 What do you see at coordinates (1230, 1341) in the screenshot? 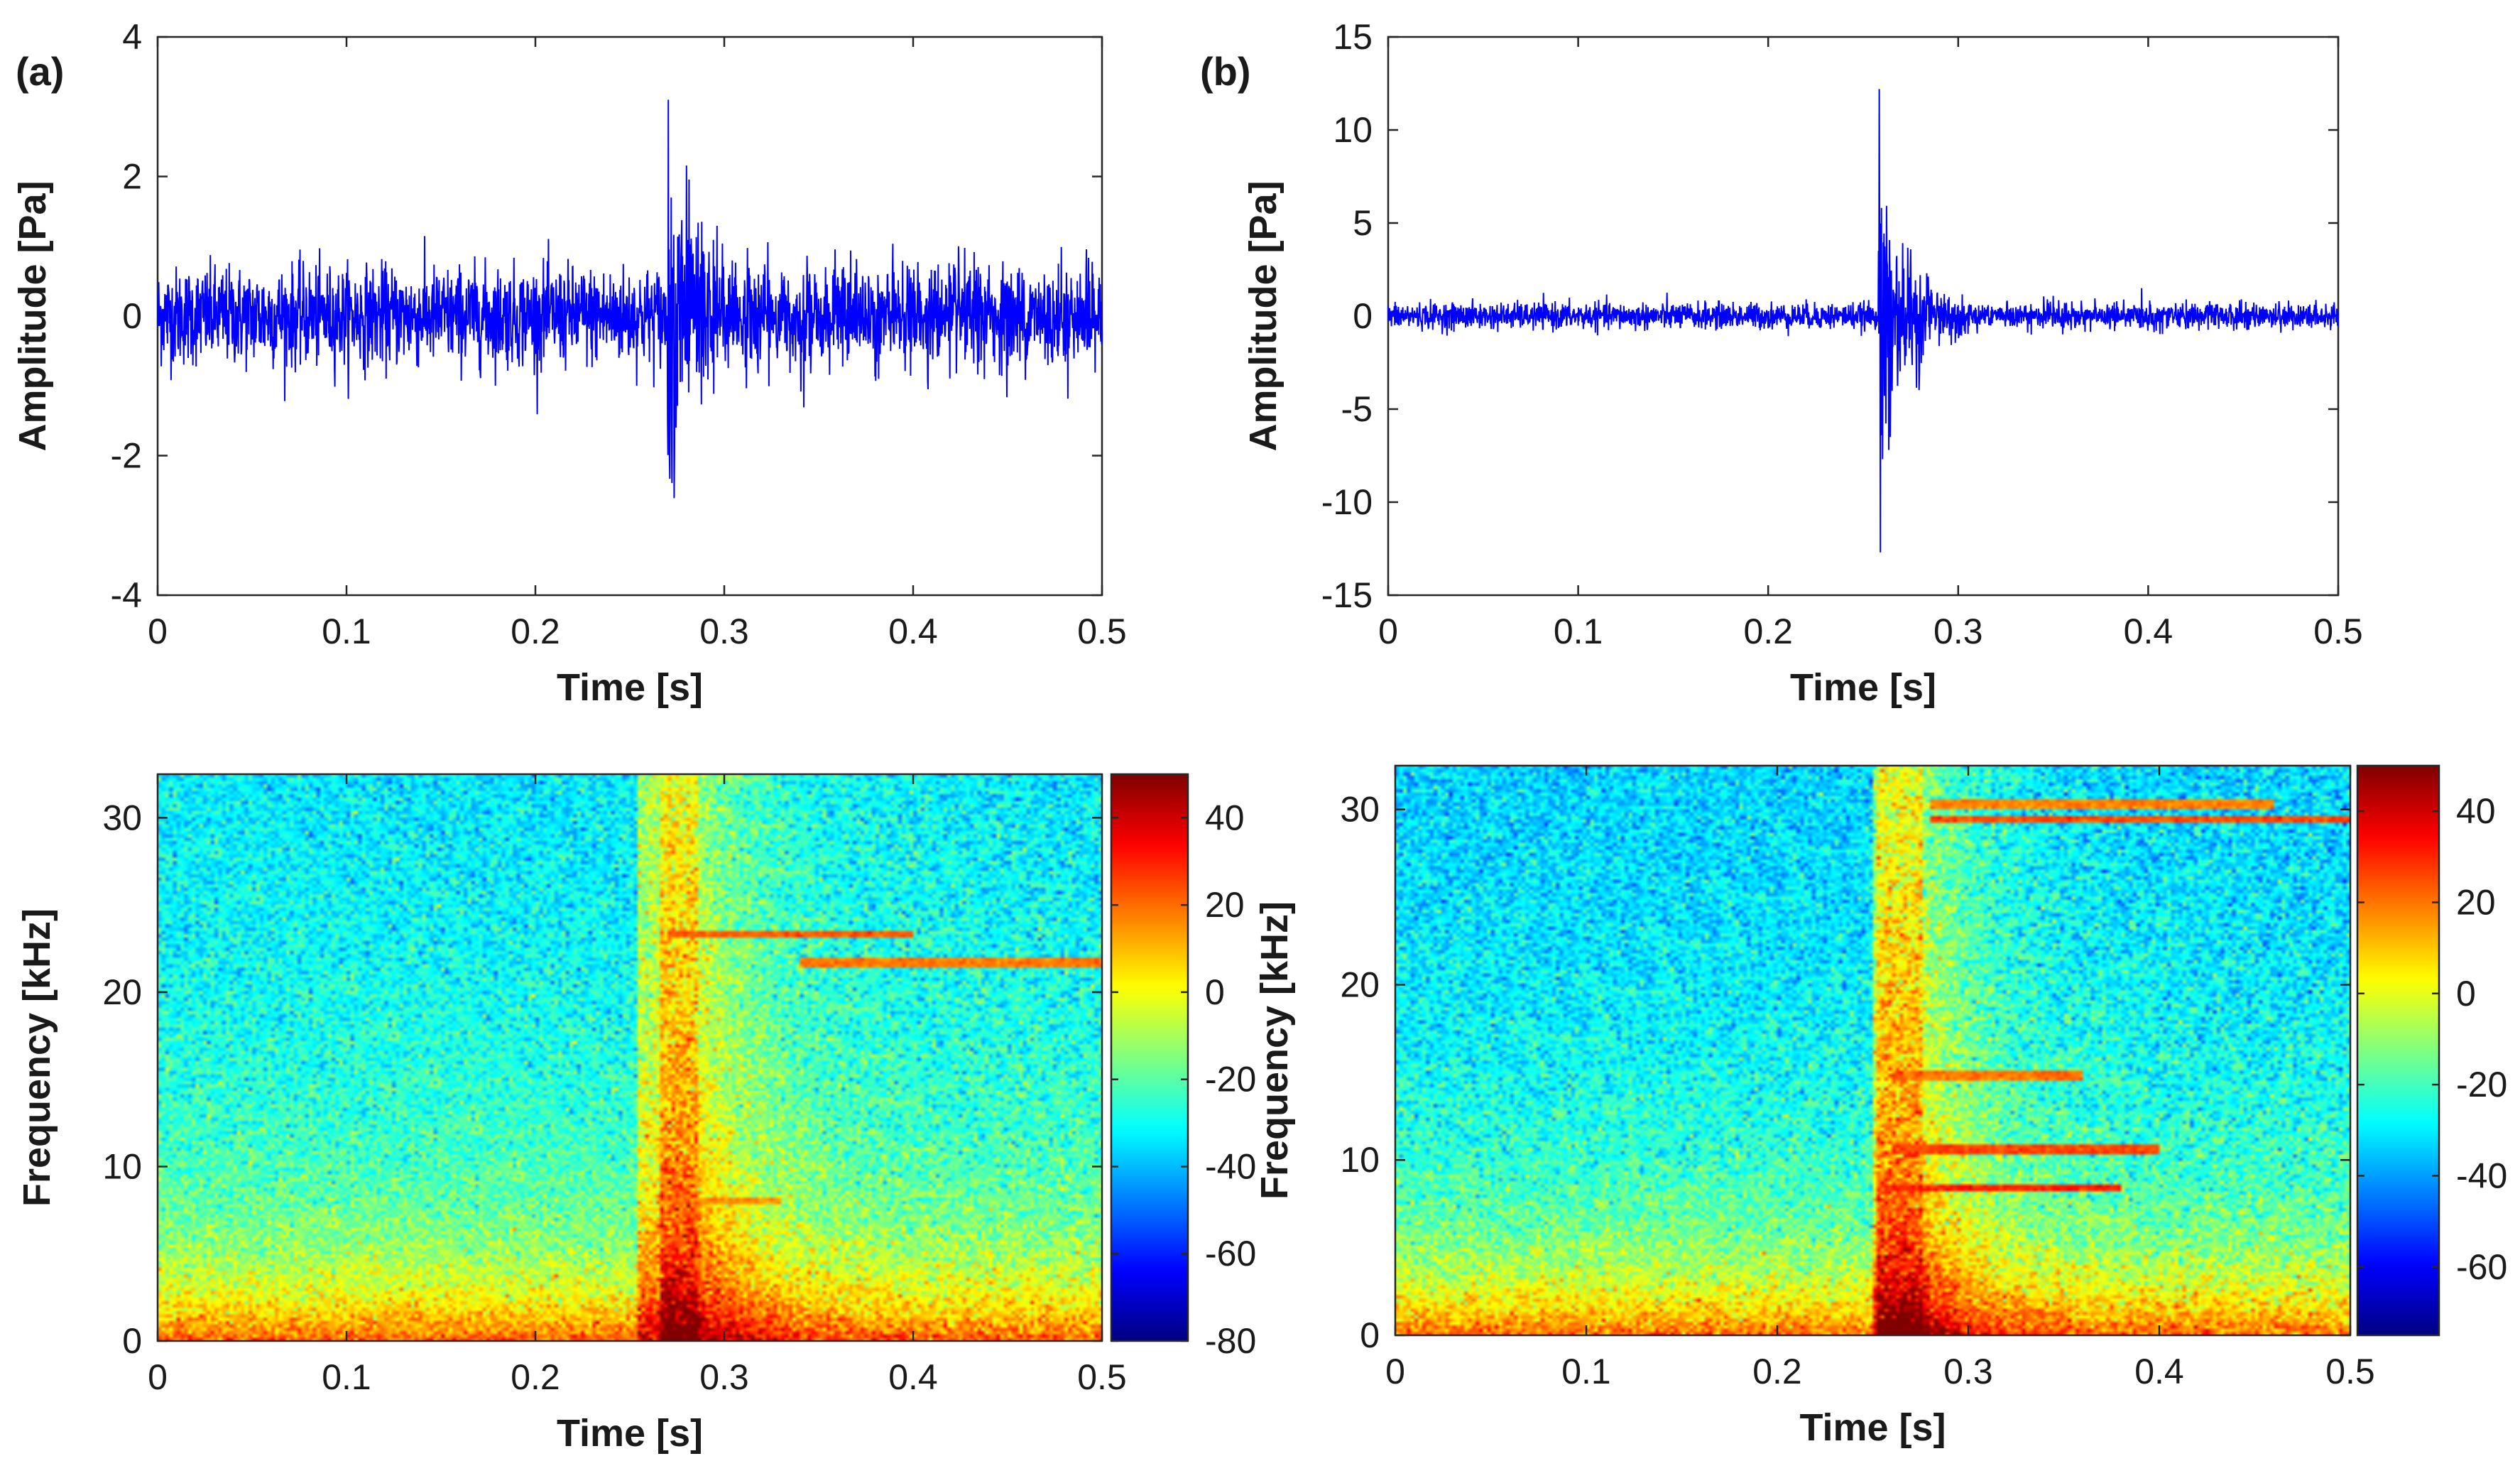
I see `colorbar-tick-label: -80` at bounding box center [1230, 1341].